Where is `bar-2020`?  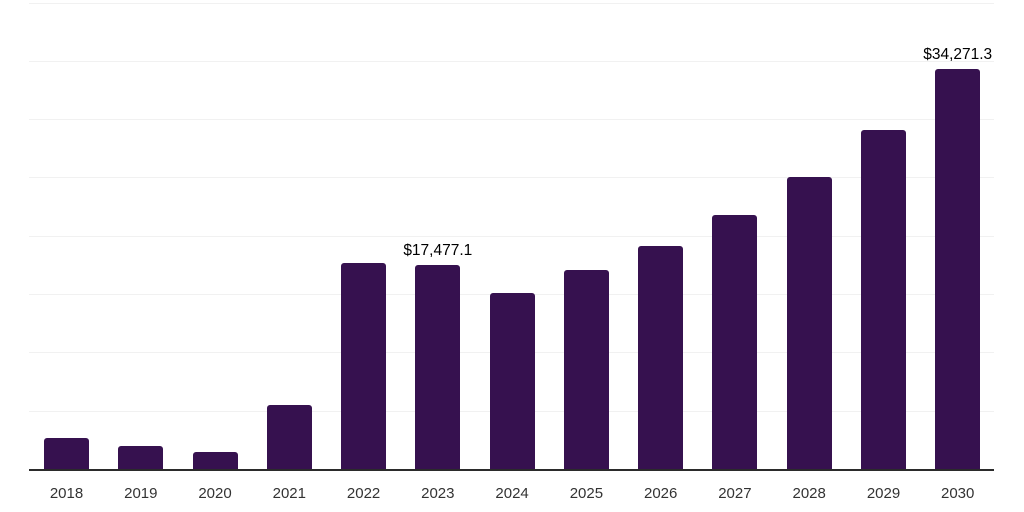
bar-2020 is located at coordinates (215, 460).